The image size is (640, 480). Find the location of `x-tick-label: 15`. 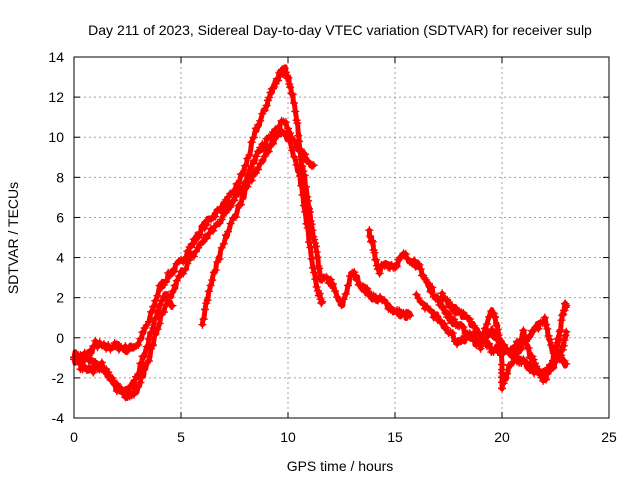

x-tick-label: 15 is located at coordinates (395, 437).